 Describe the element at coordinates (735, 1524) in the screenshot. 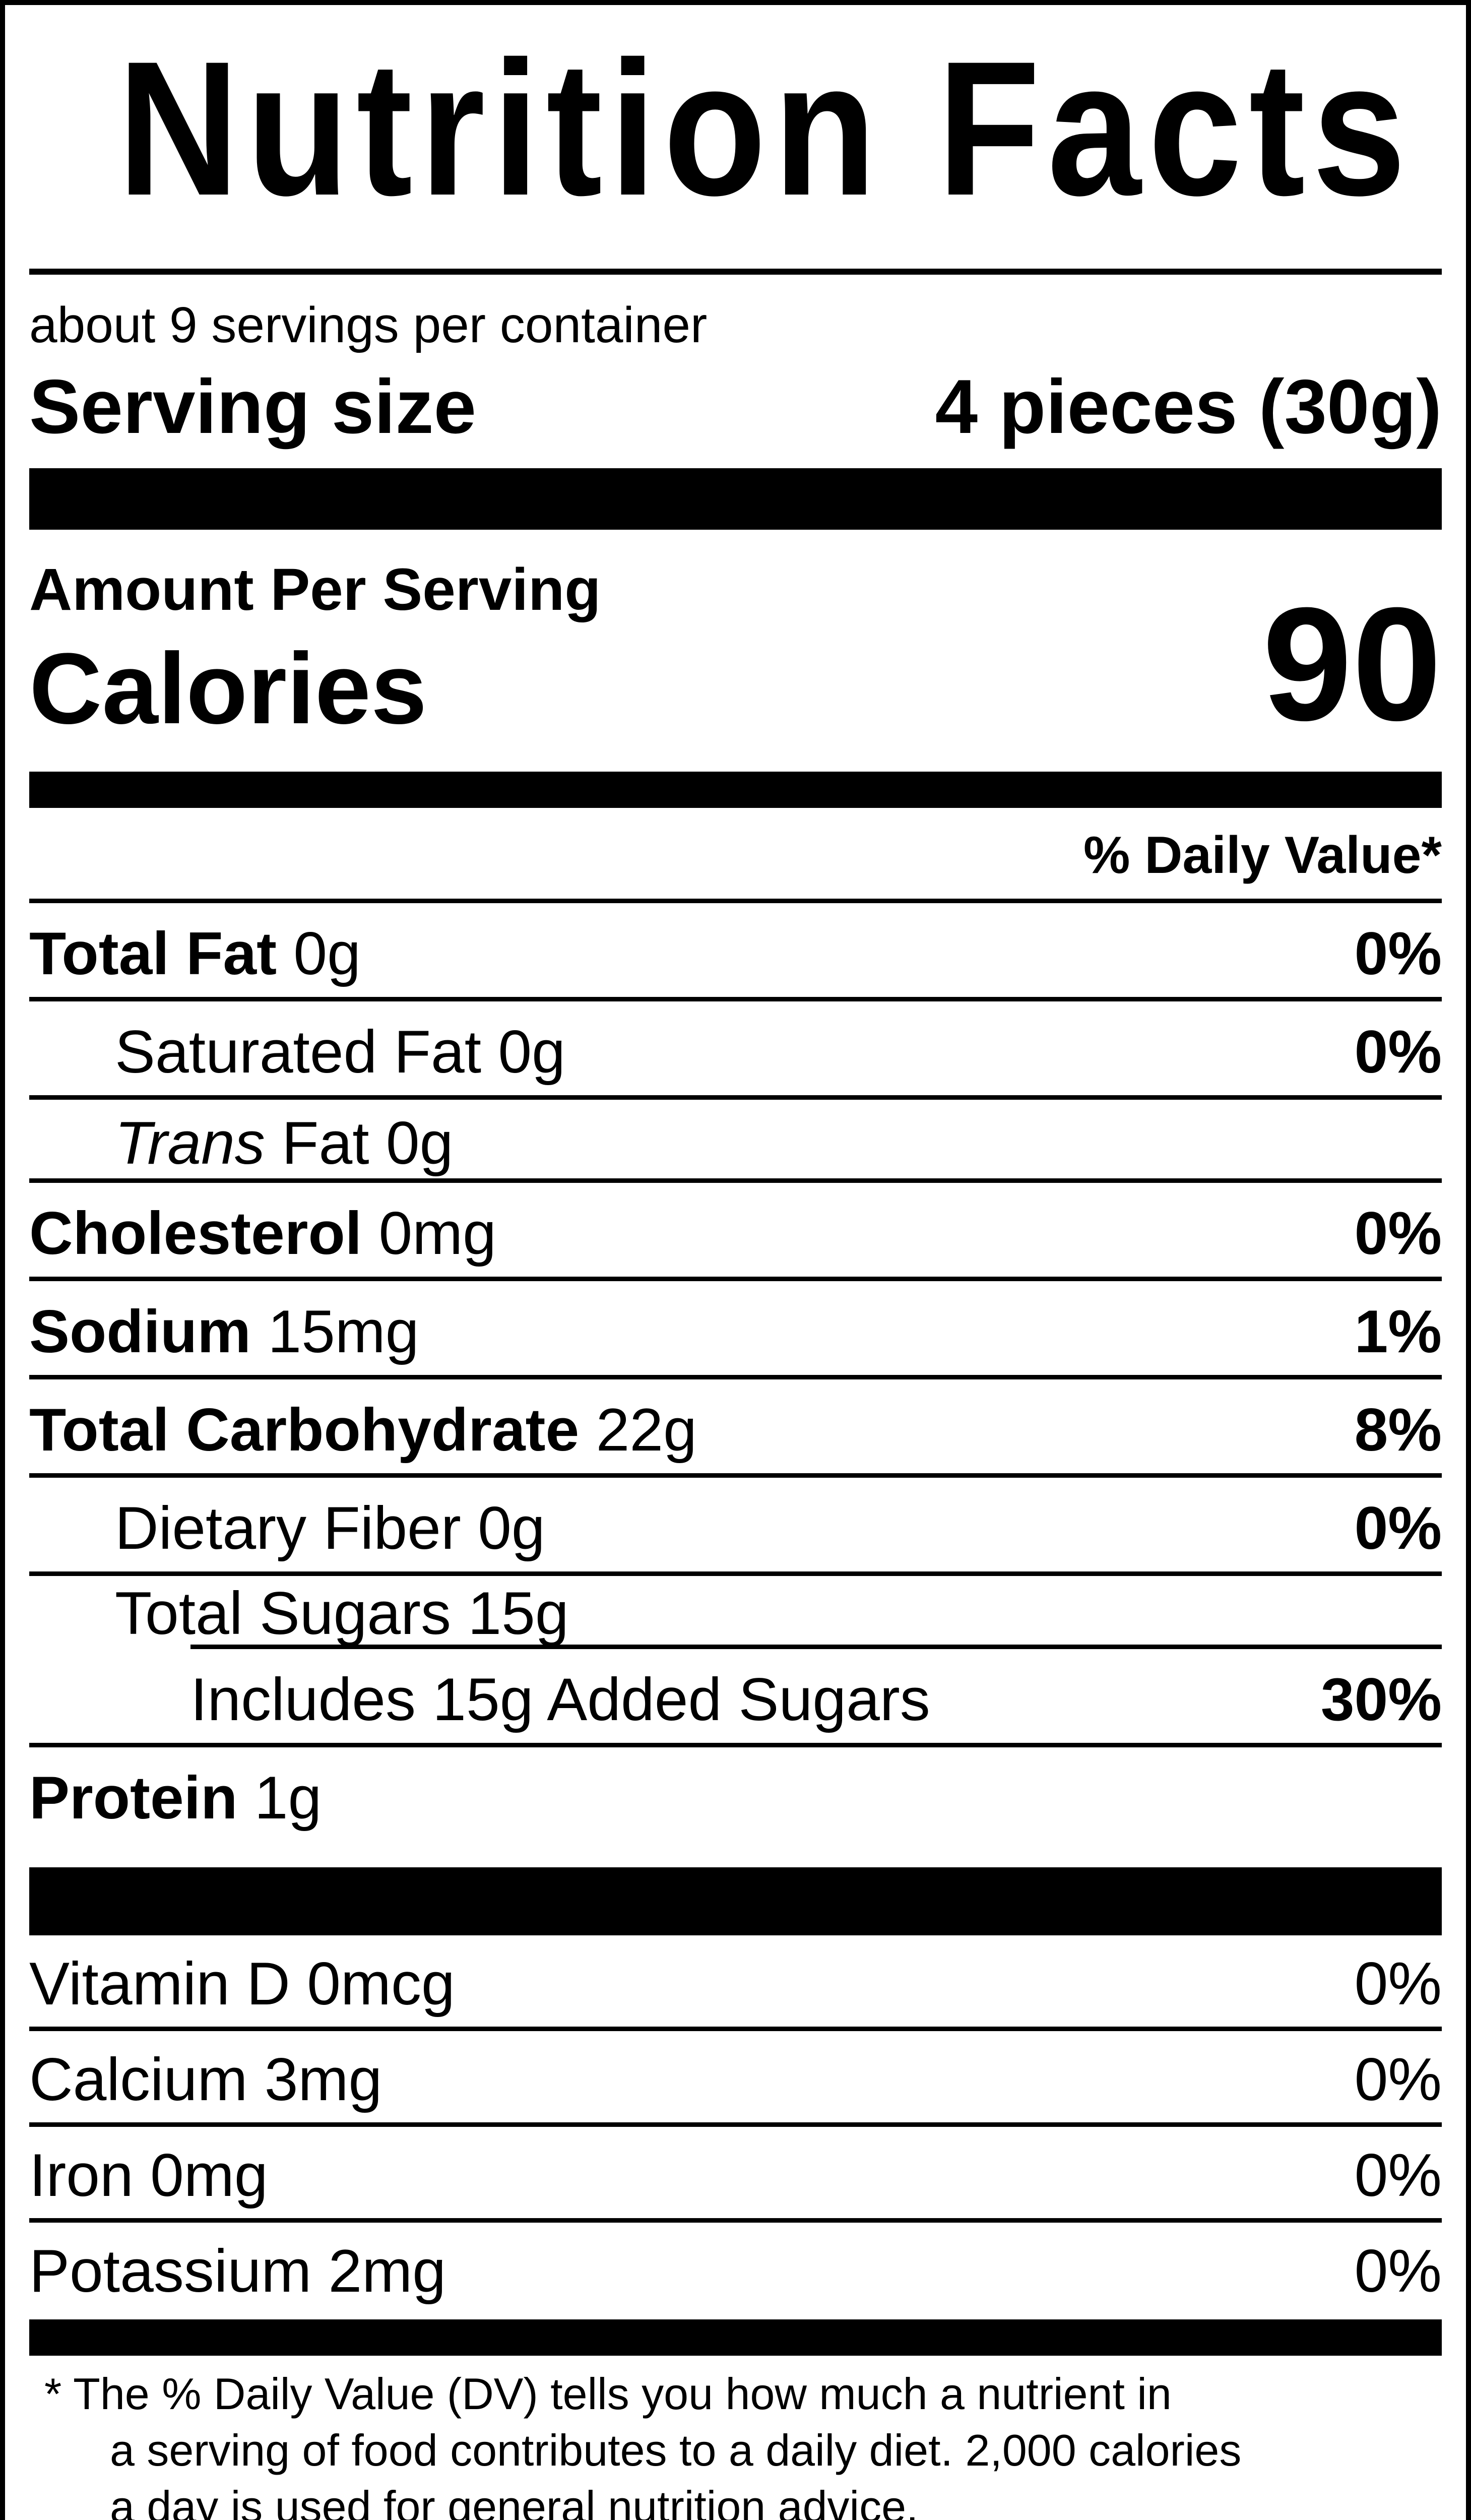

I see `nutrient-row-dietary-fiber: Dietary Fiber 0g 0%` at that location.